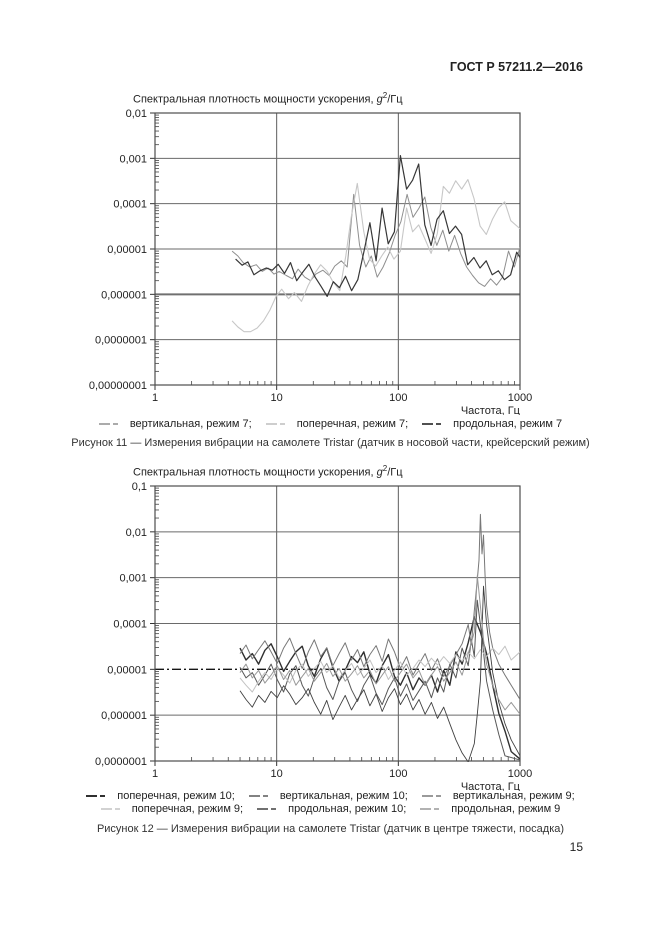 Image resolution: width=661 pixels, height=935 pixels. Describe the element at coordinates (379, 472) in the screenshot. I see `chart2-title-gsym: g` at that location.